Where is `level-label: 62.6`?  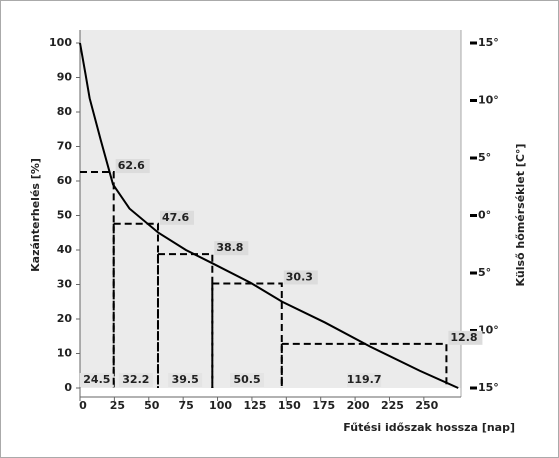
level-label: 62.6 is located at coordinates (131, 165).